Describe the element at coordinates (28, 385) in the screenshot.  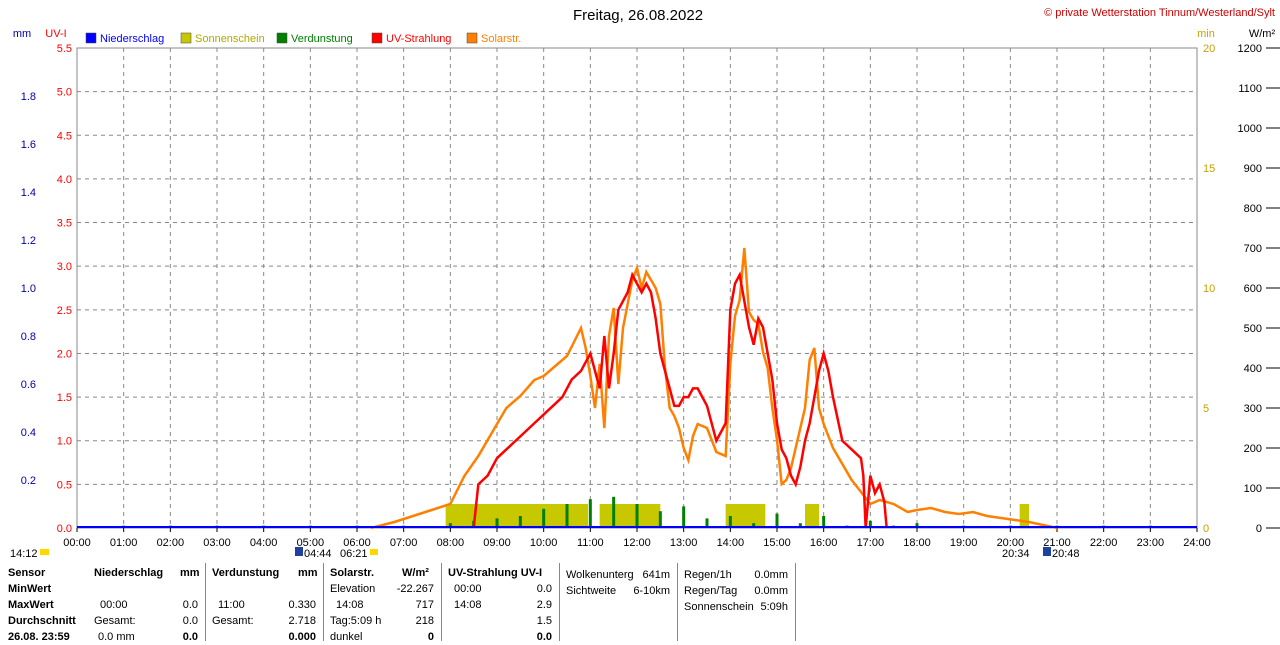
I see `mm-tick-label: 0.6` at that location.